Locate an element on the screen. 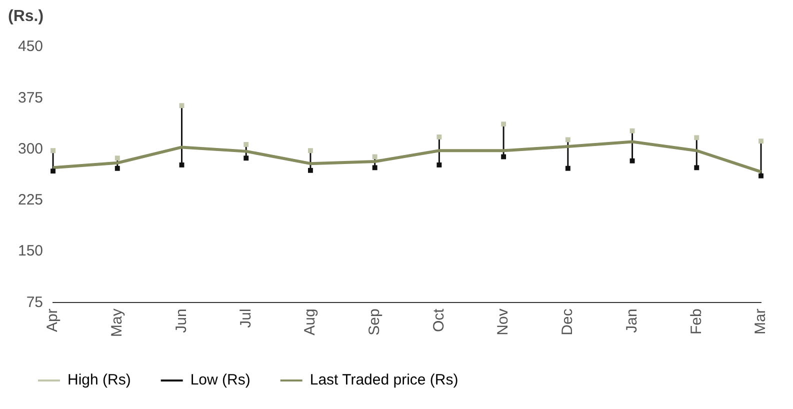 The width and height of the screenshot is (793, 409). x-tick-label: Feb is located at coordinates (696, 321).